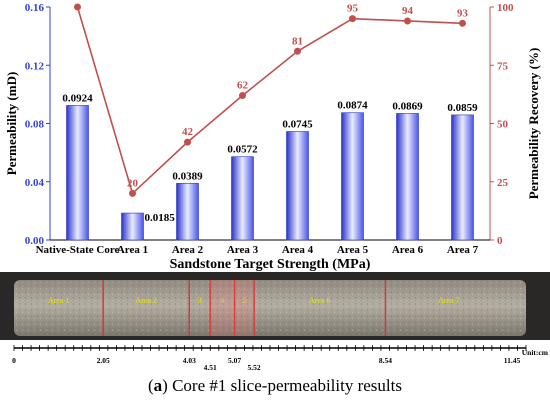  I want to click on x-axis-title: Sandstone Target Strength (MPa), so click(270, 264).